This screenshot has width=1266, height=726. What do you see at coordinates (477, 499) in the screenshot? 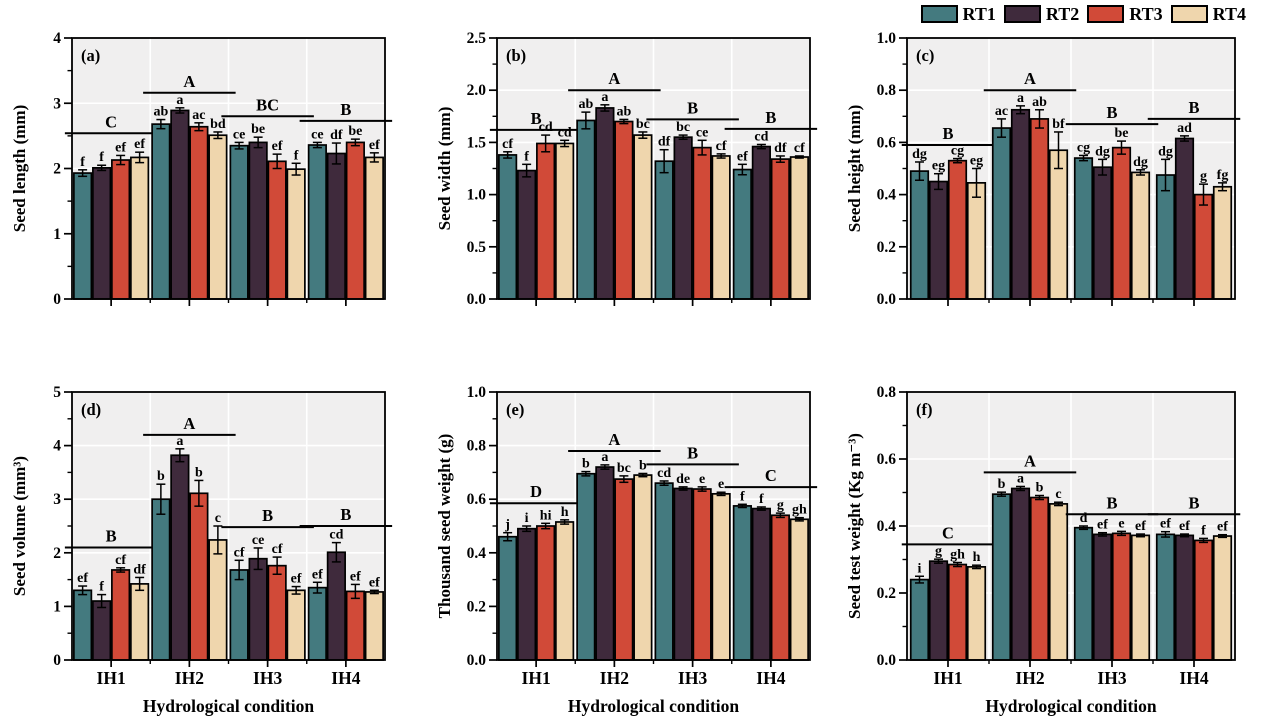
I see `y-tick-label: 0.6` at bounding box center [477, 499].